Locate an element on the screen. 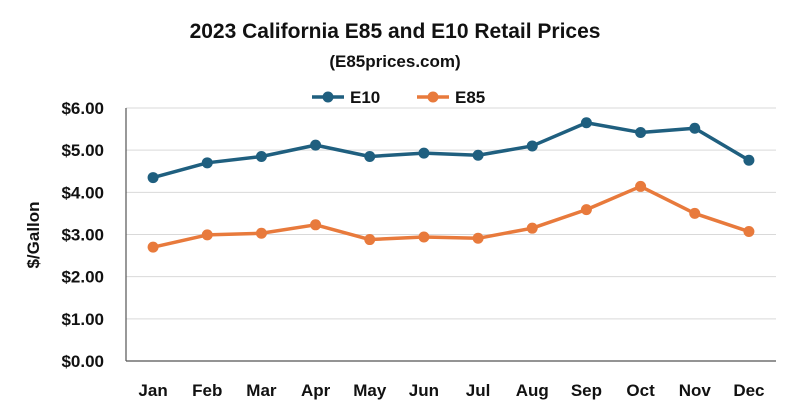 The width and height of the screenshot is (800, 408). y-tick-label: $1.00 is located at coordinates (82, 319).